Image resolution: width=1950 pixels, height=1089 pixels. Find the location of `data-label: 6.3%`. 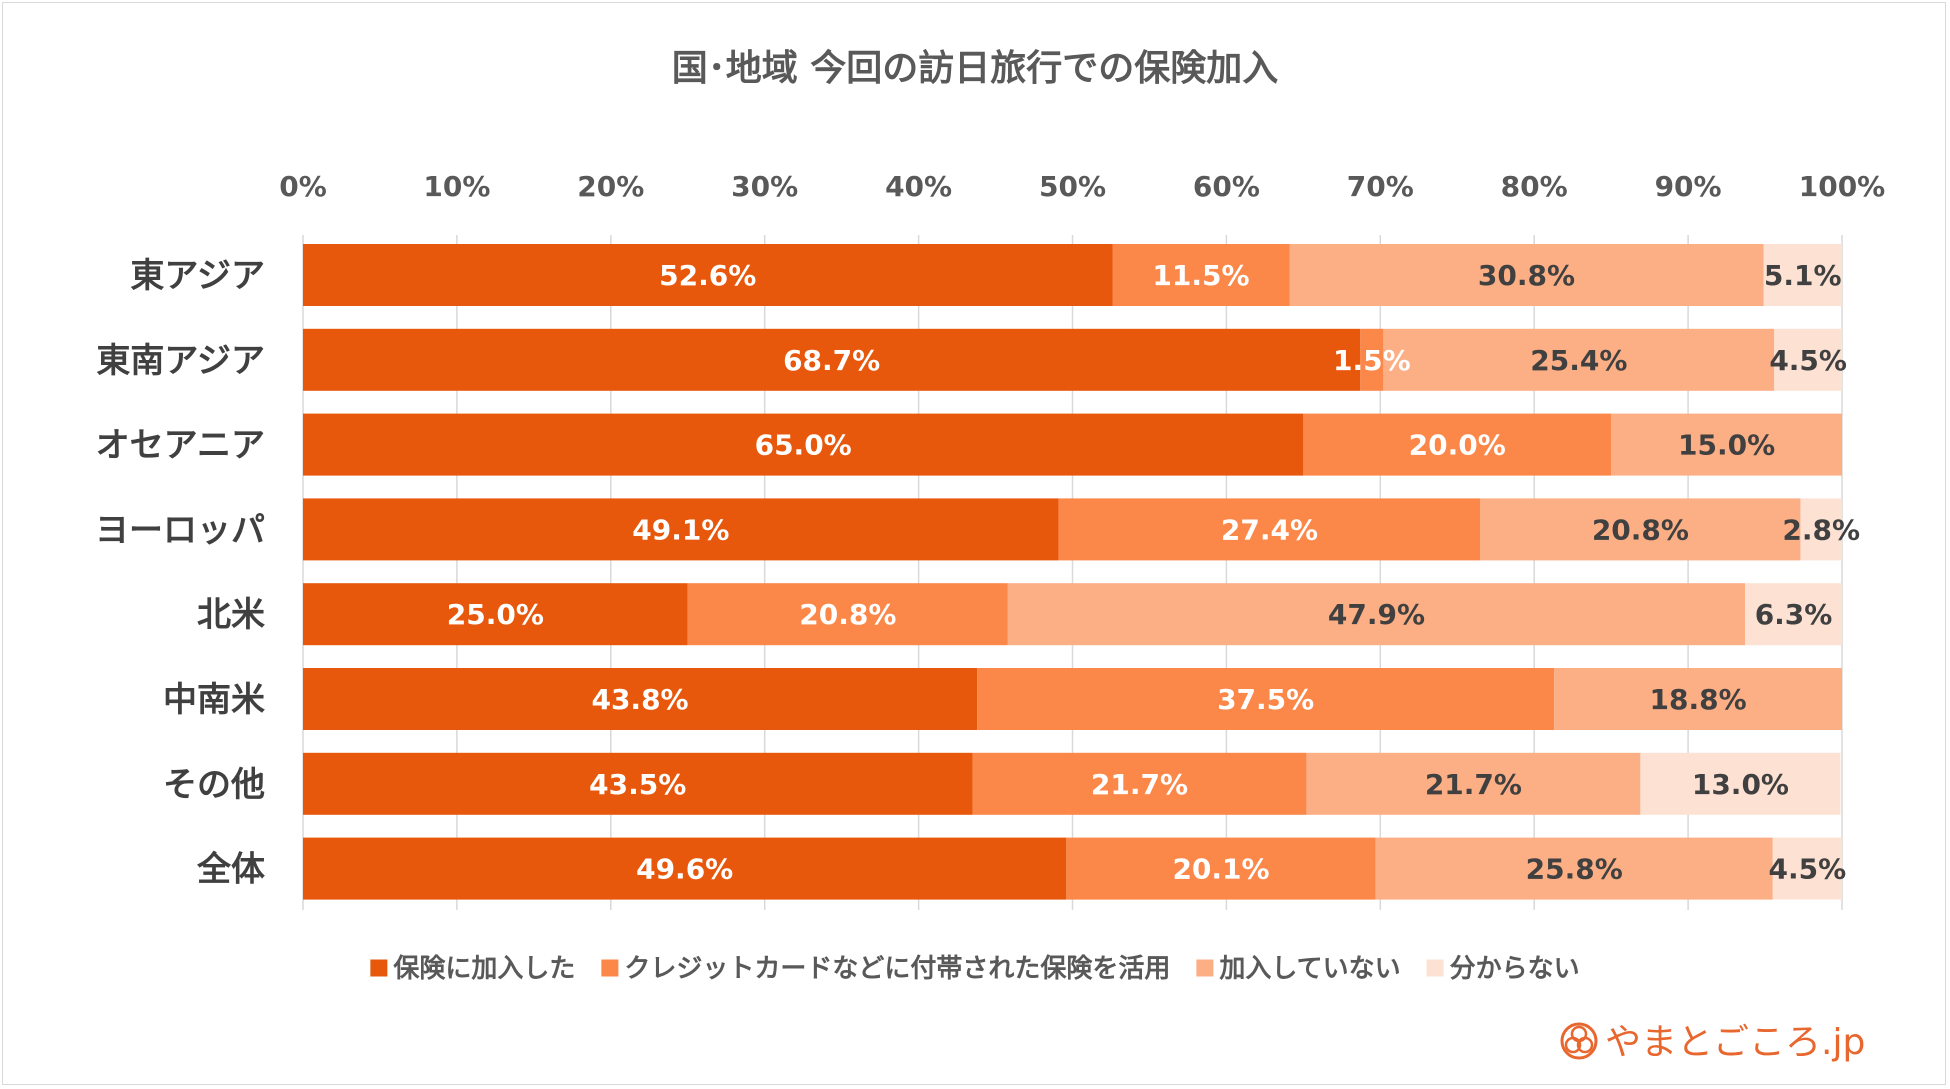

data-label: 6.3% is located at coordinates (1794, 614).